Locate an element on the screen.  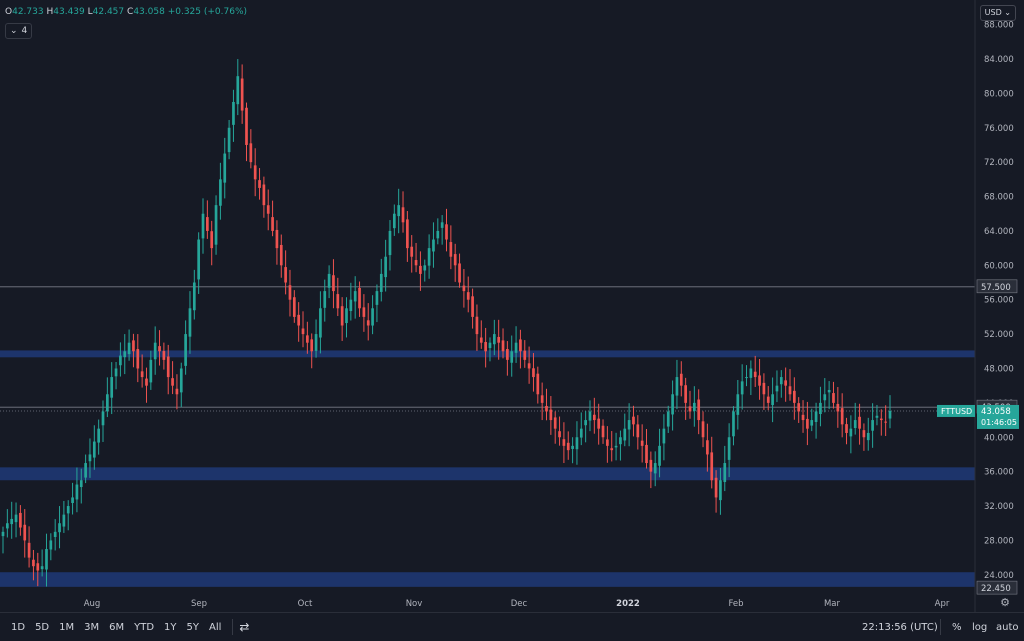
chevron-down-icon: ⌄ is located at coordinates (1007, 12).